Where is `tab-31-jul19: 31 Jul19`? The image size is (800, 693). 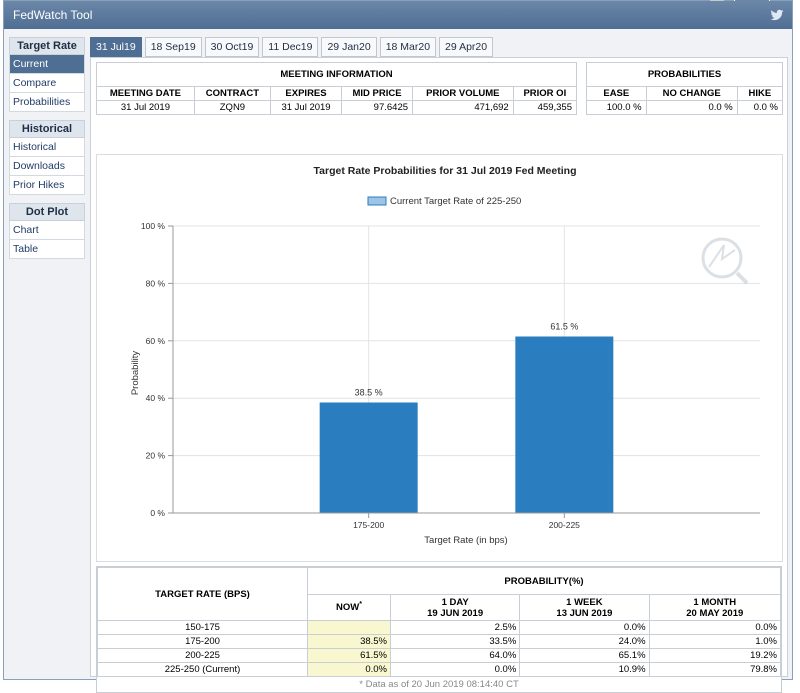 tab-31-jul19: 31 Jul19 is located at coordinates (116, 47).